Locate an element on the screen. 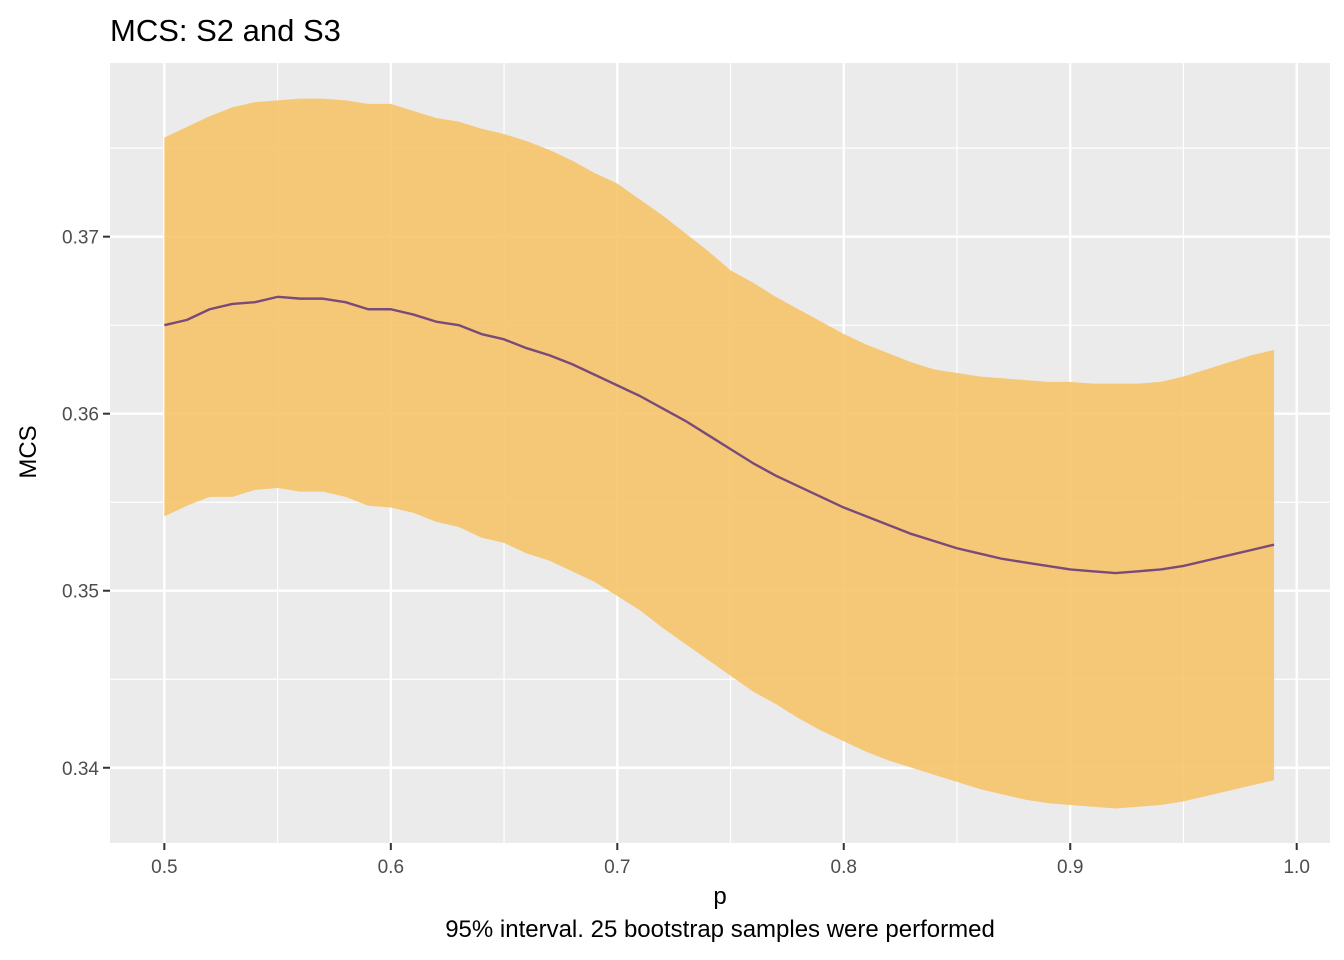 Image resolution: width=1344 pixels, height=960 pixels. x-axis: 0.5 0.6 0.7 0.8 0.9 1.0 is located at coordinates (730, 860).